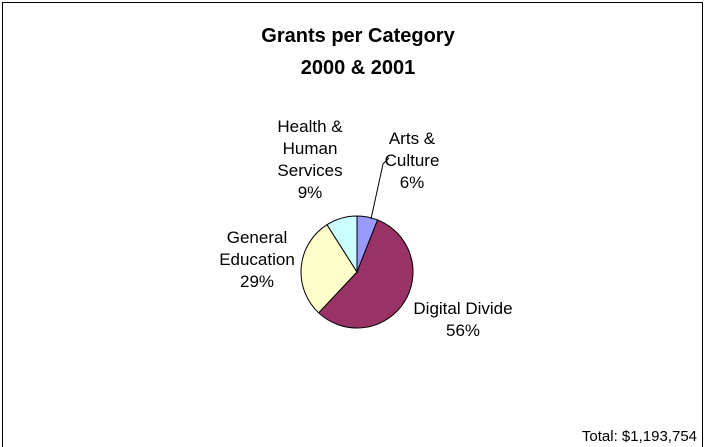 The width and height of the screenshot is (708, 447). What do you see at coordinates (412, 182) in the screenshot?
I see `slice-percent-label: 6%` at bounding box center [412, 182].